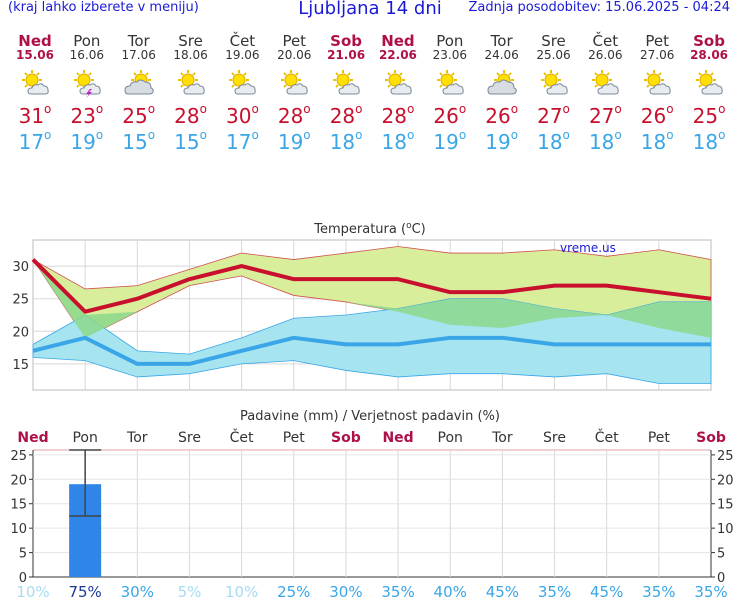  I want to click on max-temperature: 26o, so click(450, 115).